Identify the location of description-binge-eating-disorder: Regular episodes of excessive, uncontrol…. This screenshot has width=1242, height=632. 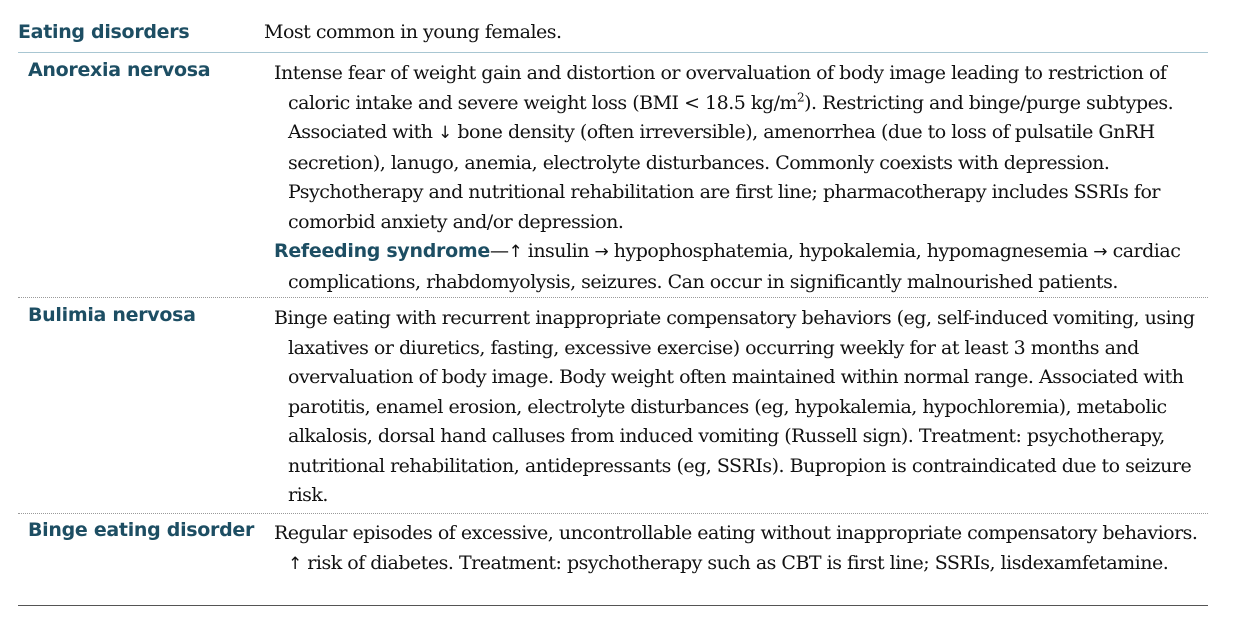
(741, 549).